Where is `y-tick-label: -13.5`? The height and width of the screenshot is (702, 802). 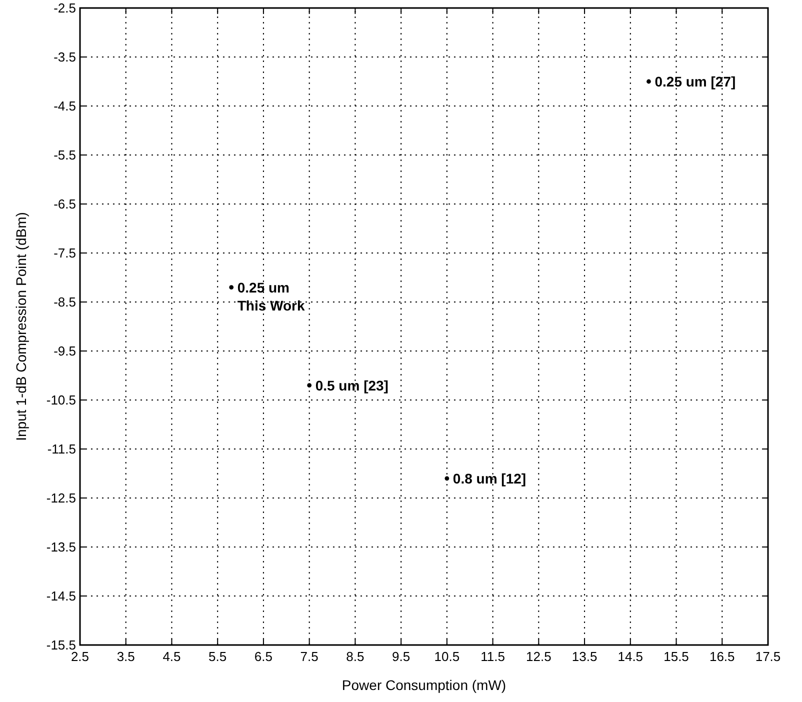 y-tick-label: -13.5 is located at coordinates (61, 547).